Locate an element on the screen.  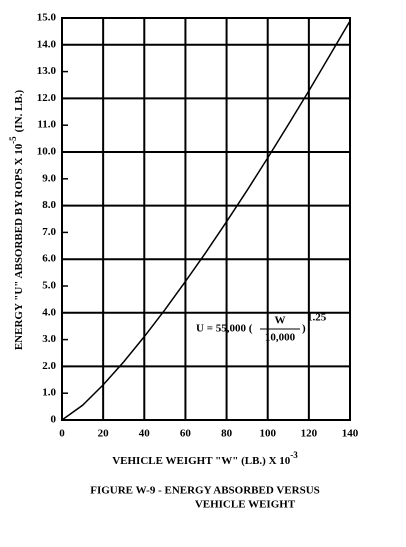
y-tick-label: 1.0 is located at coordinates (49, 393).